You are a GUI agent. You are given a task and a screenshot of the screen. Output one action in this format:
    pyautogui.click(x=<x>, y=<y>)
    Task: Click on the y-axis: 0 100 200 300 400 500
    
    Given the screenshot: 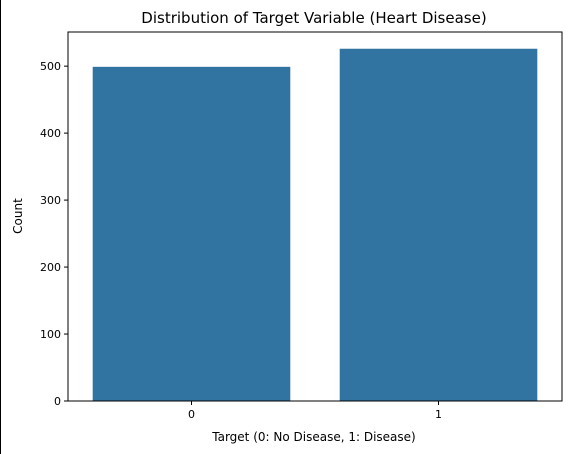 What is the action you would take?
    pyautogui.click(x=54, y=234)
    